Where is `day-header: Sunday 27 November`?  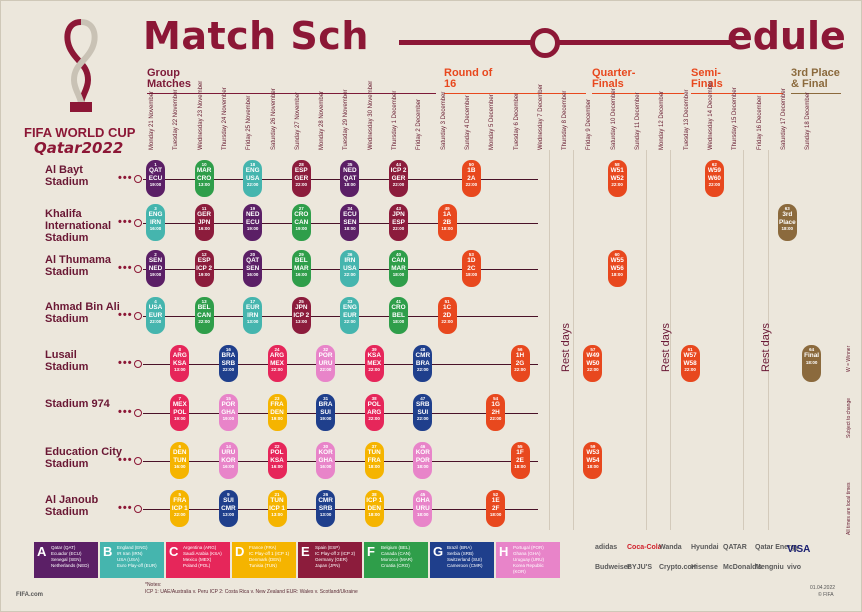 day-header: Sunday 27 November is located at coordinates (300, 121).